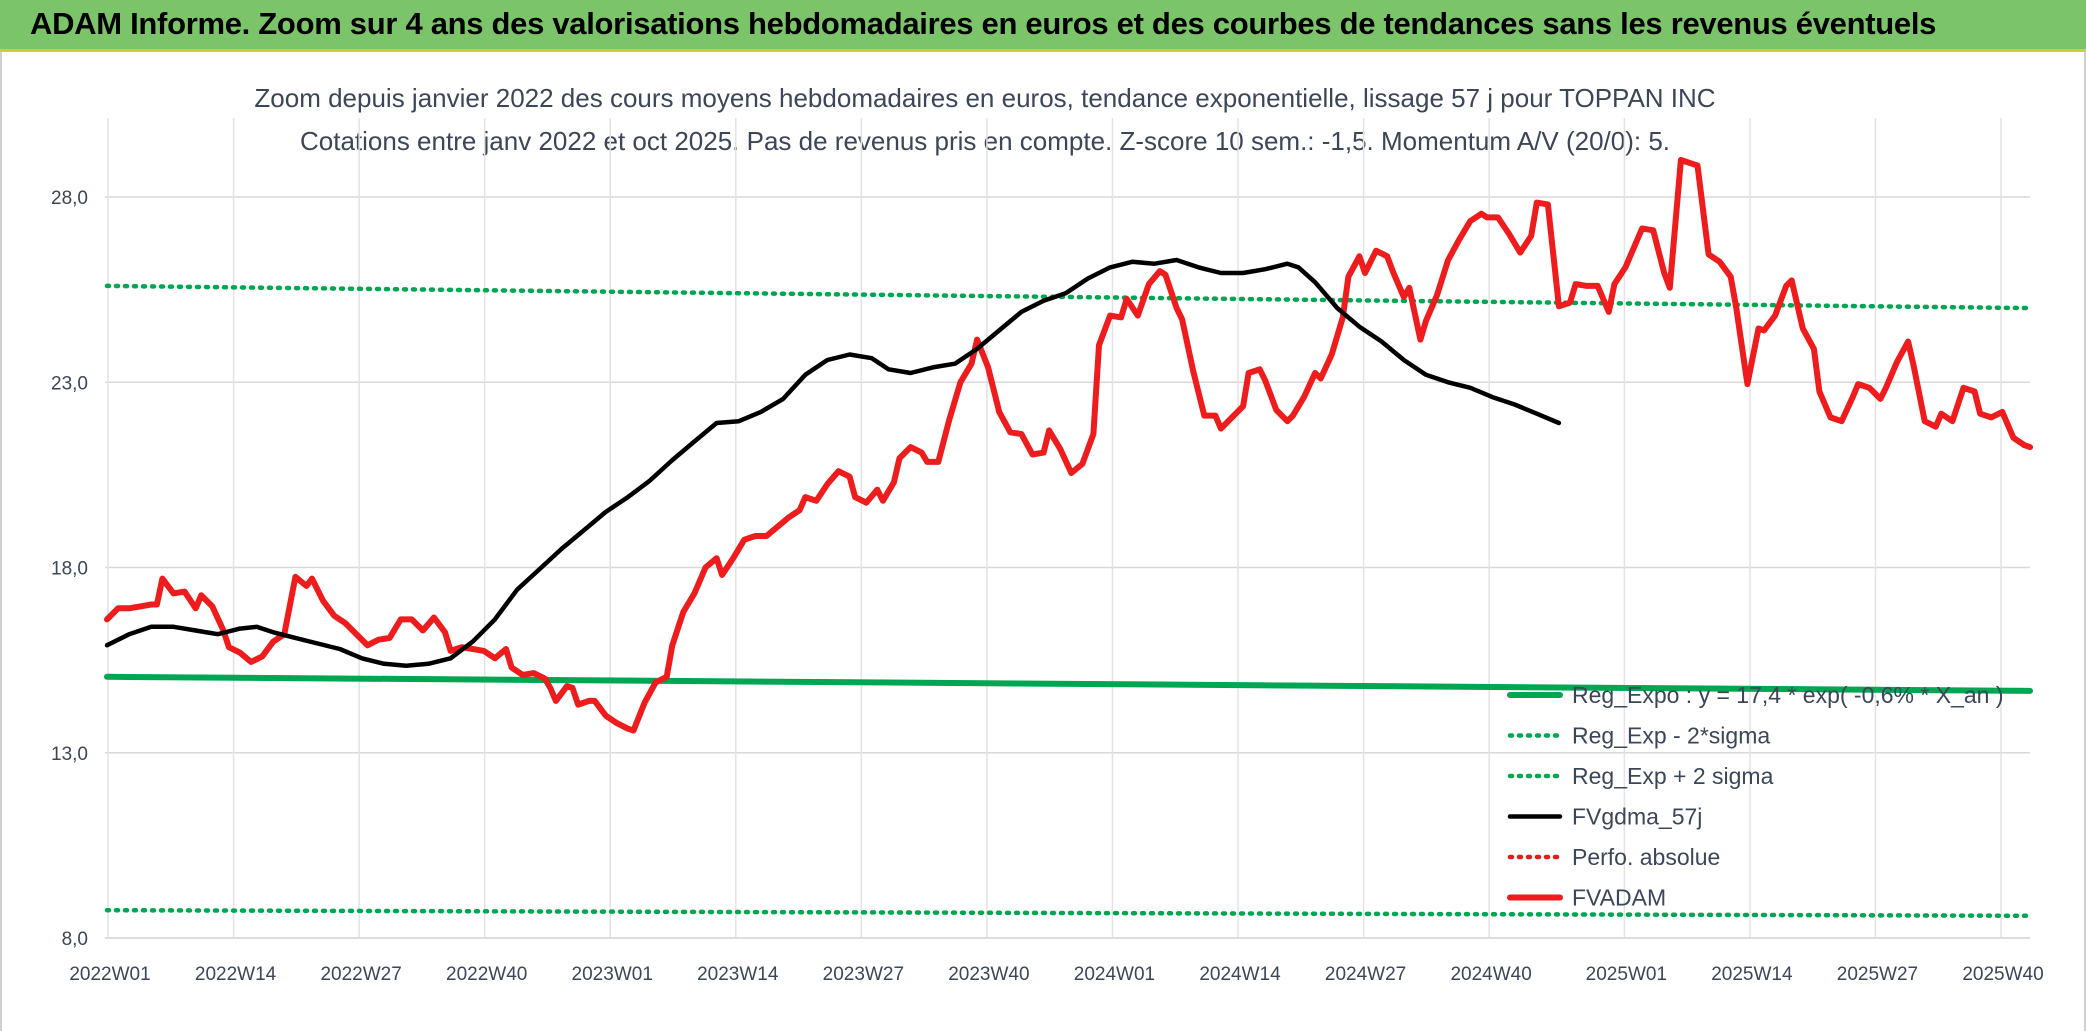 Image resolution: width=2086 pixels, height=1031 pixels. Describe the element at coordinates (69, 198) in the screenshot. I see `y-tick-label: 28,0` at that location.